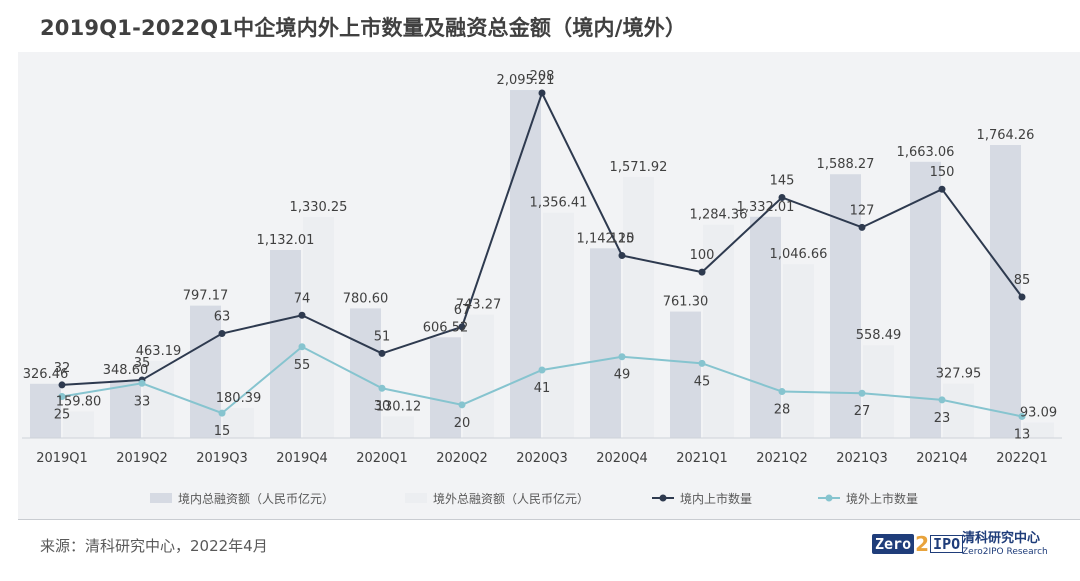 Image resolution: width=1080 pixels, height=581 pixels. I want to click on bar-domestic-2022Q1, so click(1005, 291).